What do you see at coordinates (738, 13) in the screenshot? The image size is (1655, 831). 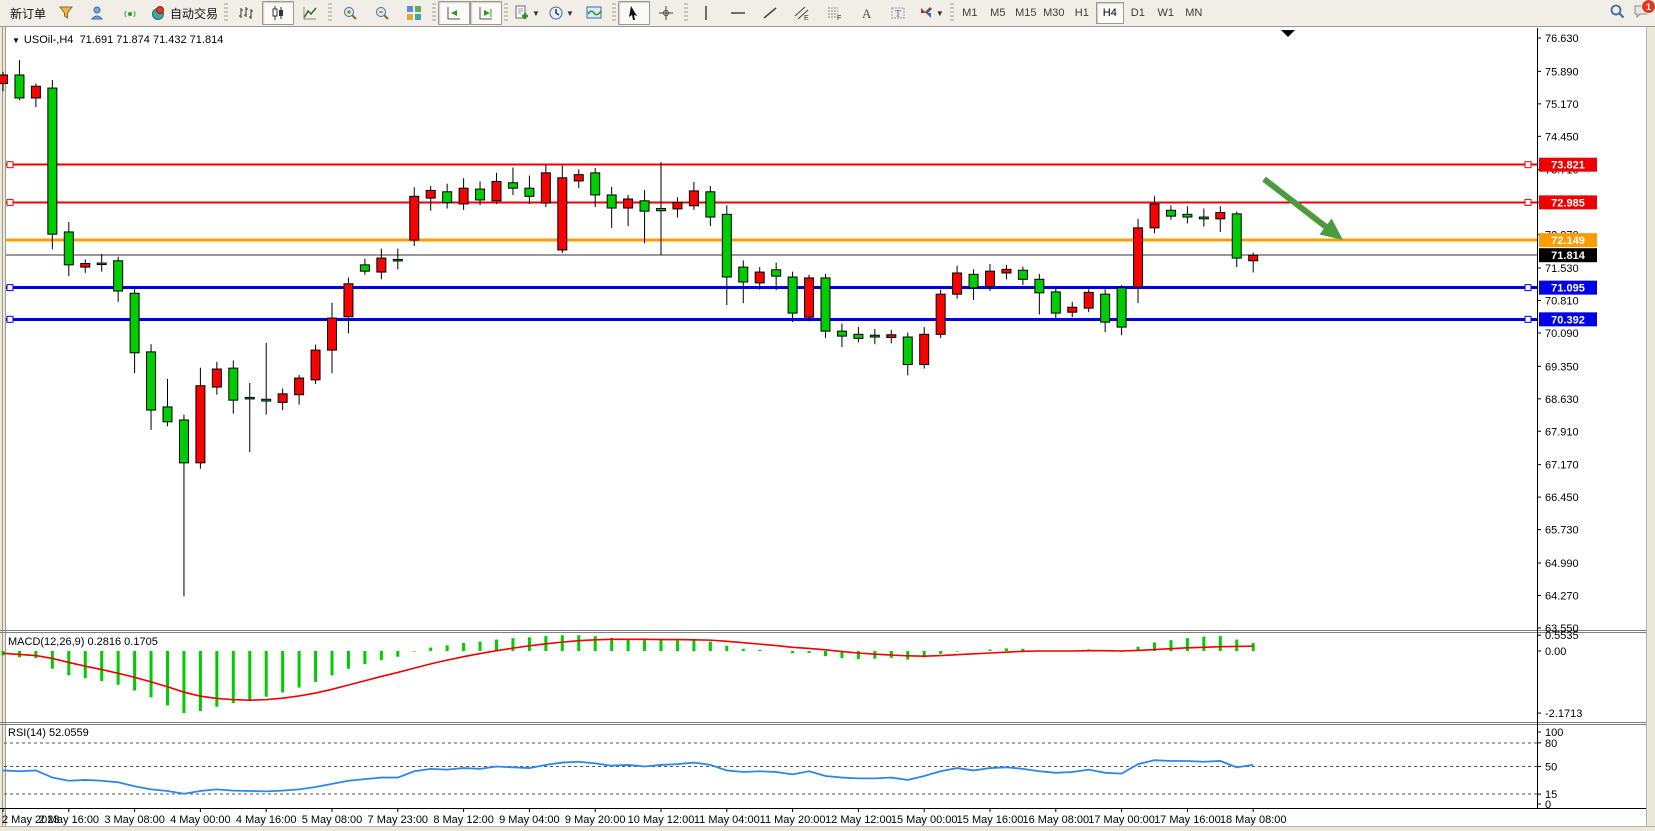 I see `horizontal-line-button` at bounding box center [738, 13].